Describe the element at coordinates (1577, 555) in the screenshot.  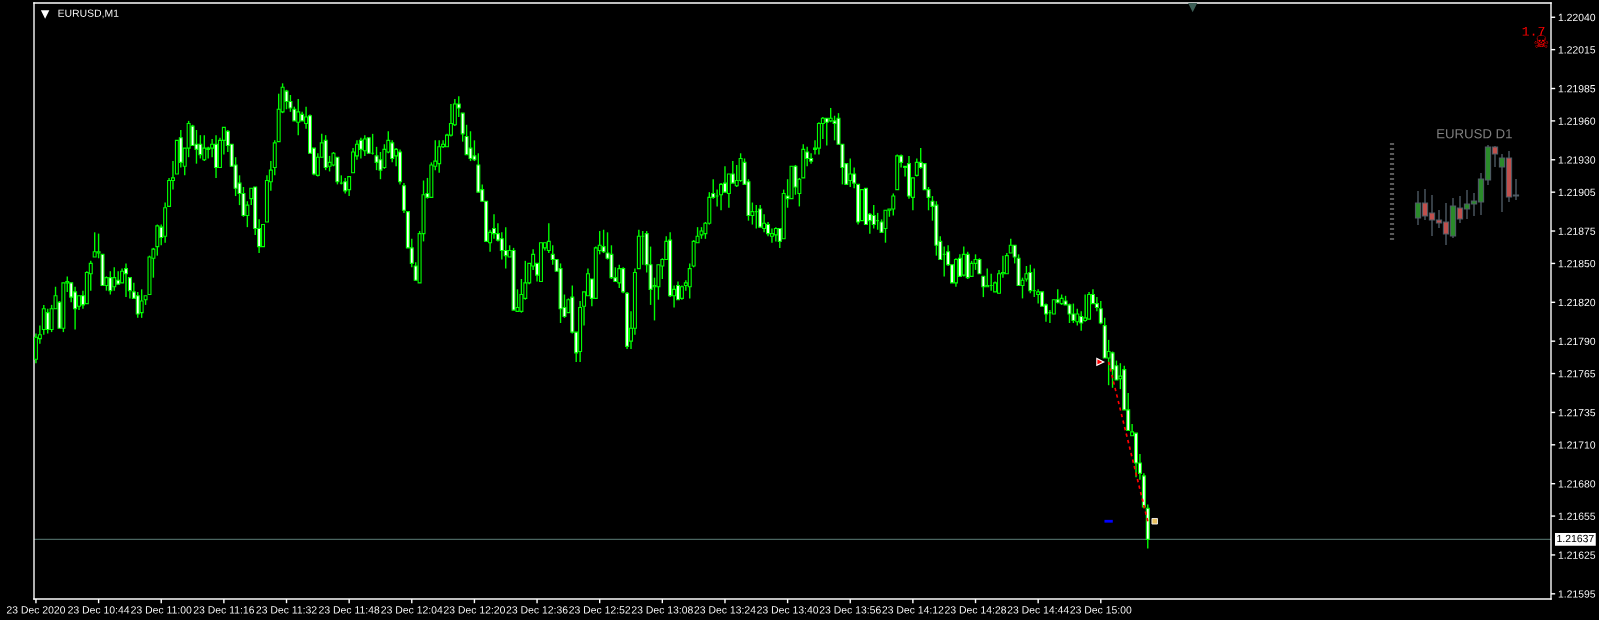
I see `y-tick-label: 1.21625` at that location.